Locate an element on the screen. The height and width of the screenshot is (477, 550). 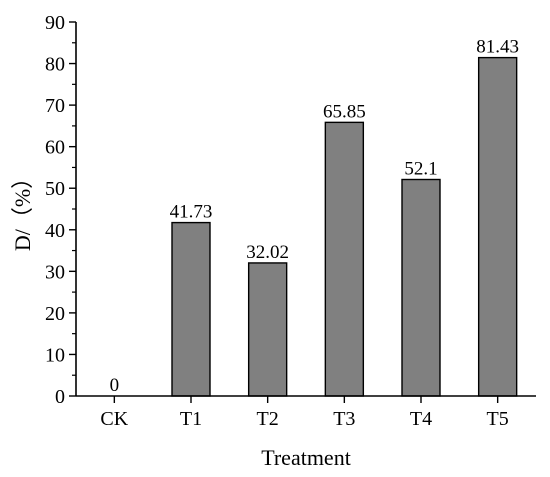
x-tick-label: CK is located at coordinates (114, 419).